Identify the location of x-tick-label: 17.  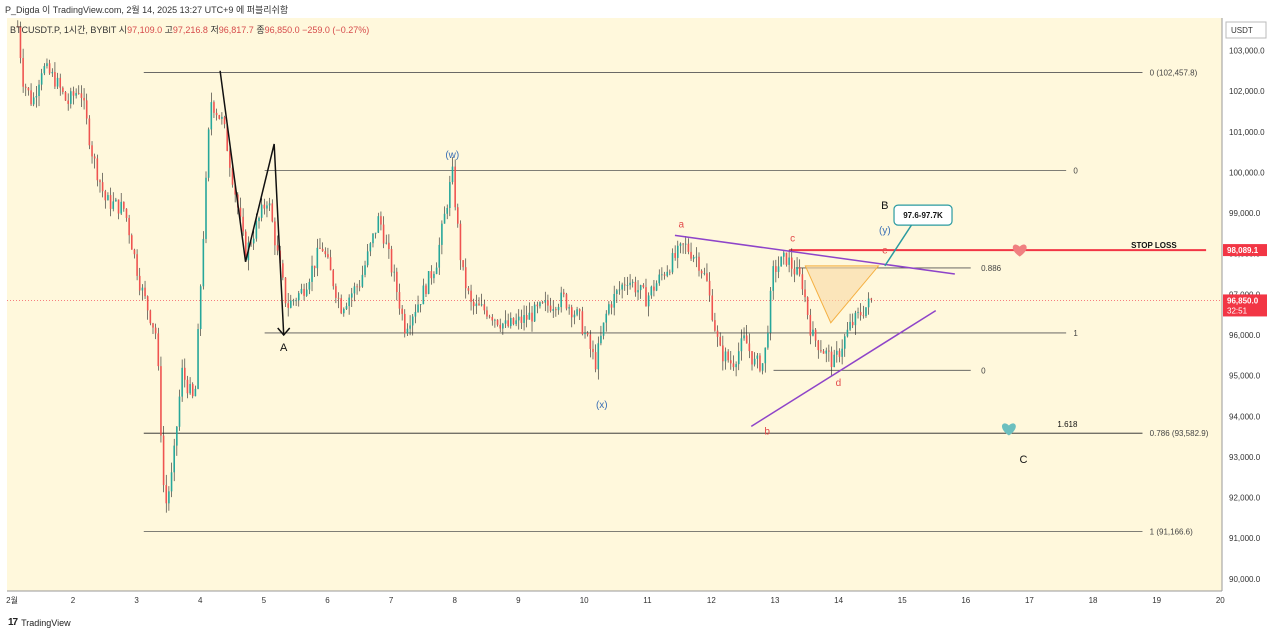
(1029, 600).